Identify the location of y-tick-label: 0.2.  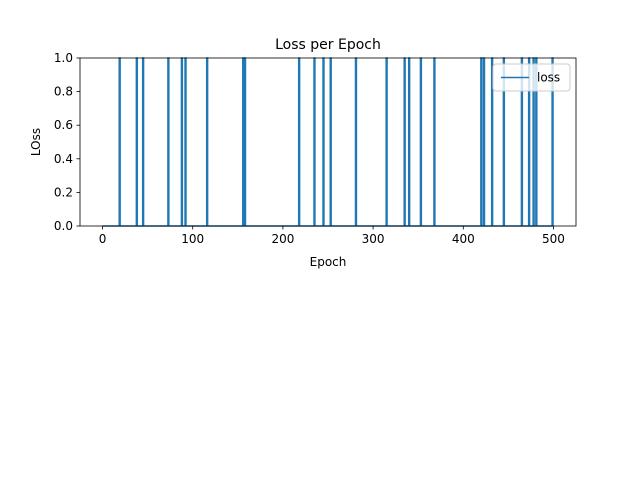
(63, 192).